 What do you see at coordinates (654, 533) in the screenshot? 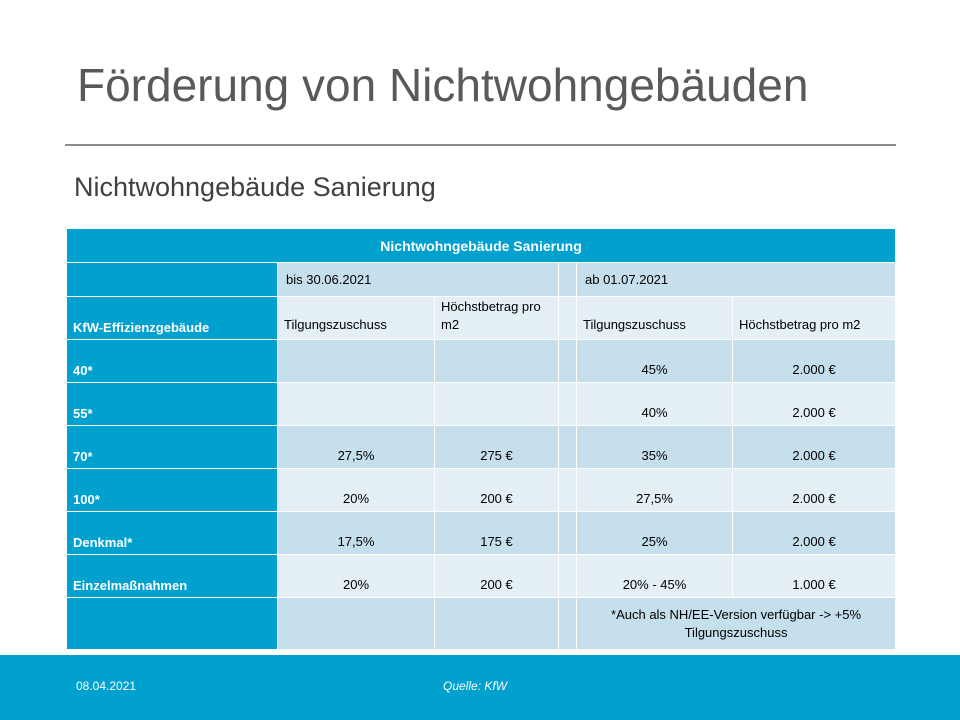
I see `tilgung-2: 25%` at bounding box center [654, 533].